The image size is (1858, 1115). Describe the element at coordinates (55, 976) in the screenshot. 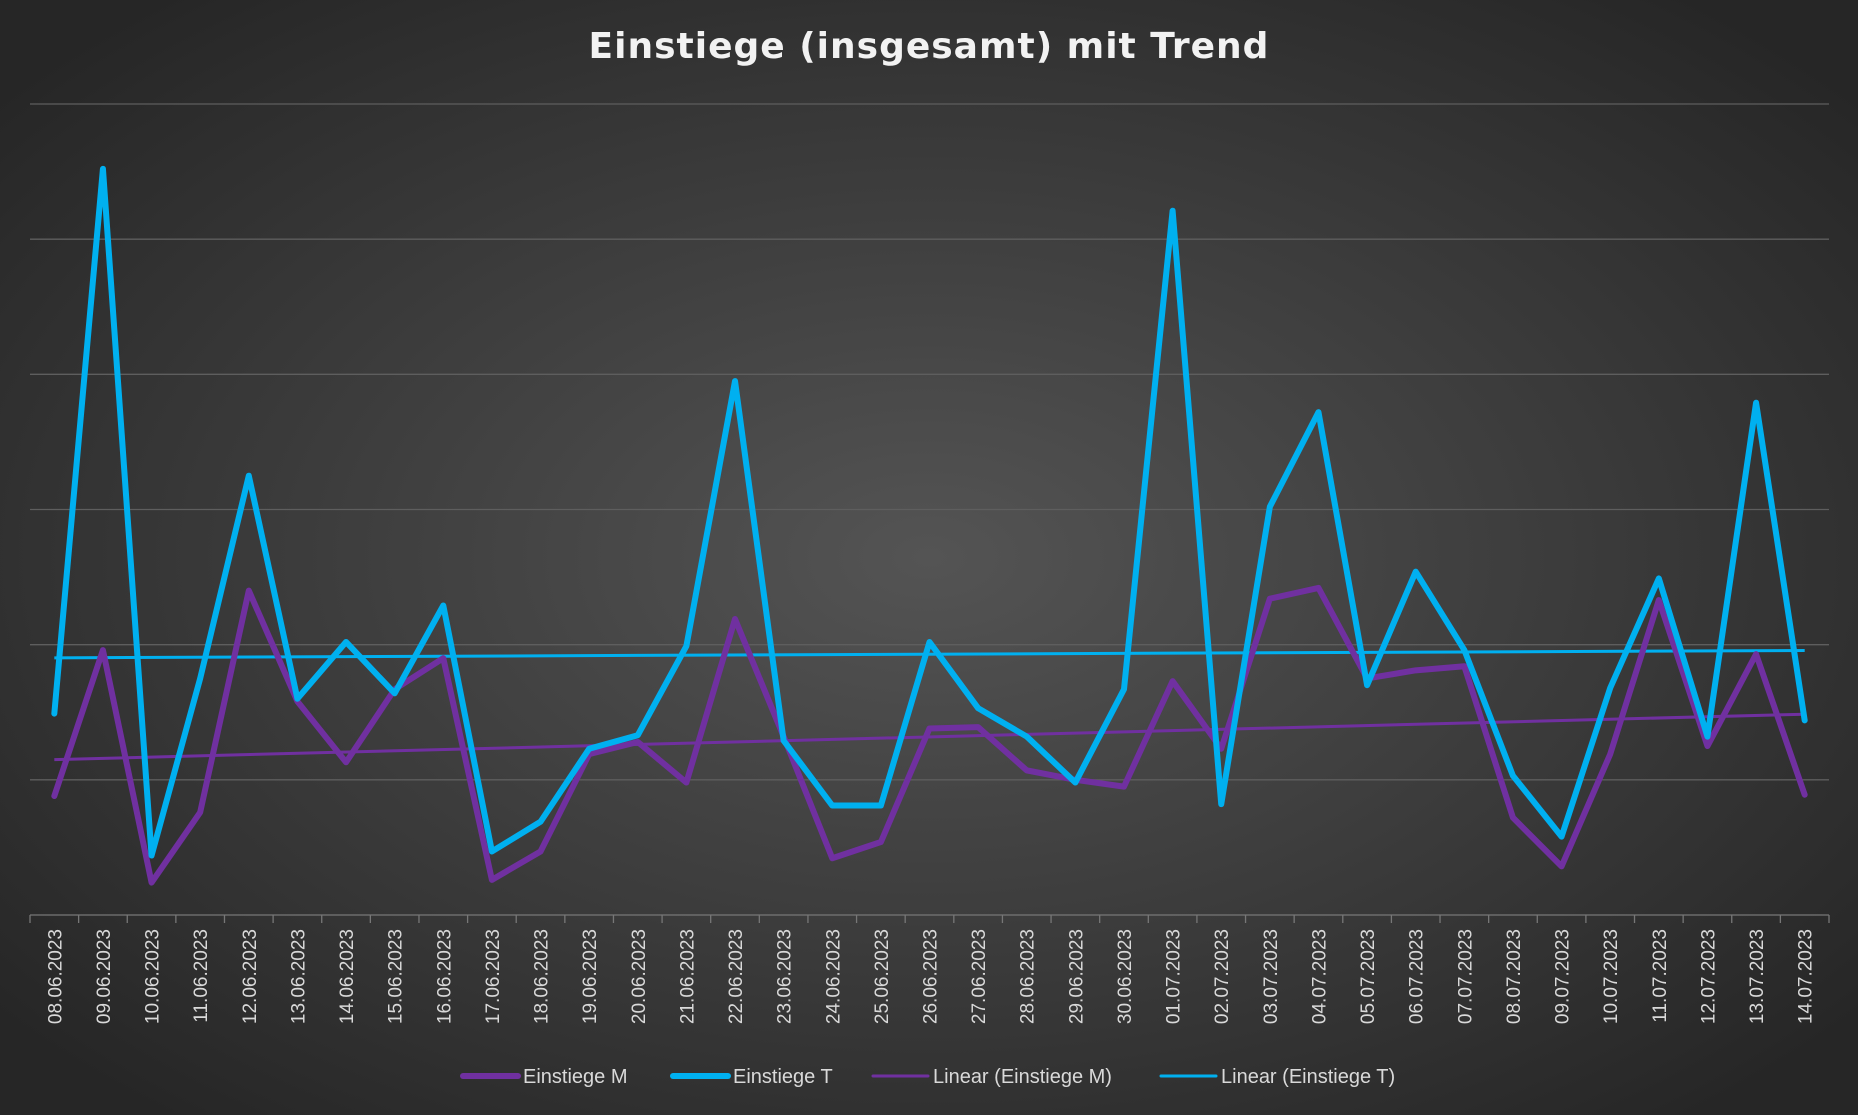

I see `x-tick-label: 08.06.2023` at that location.